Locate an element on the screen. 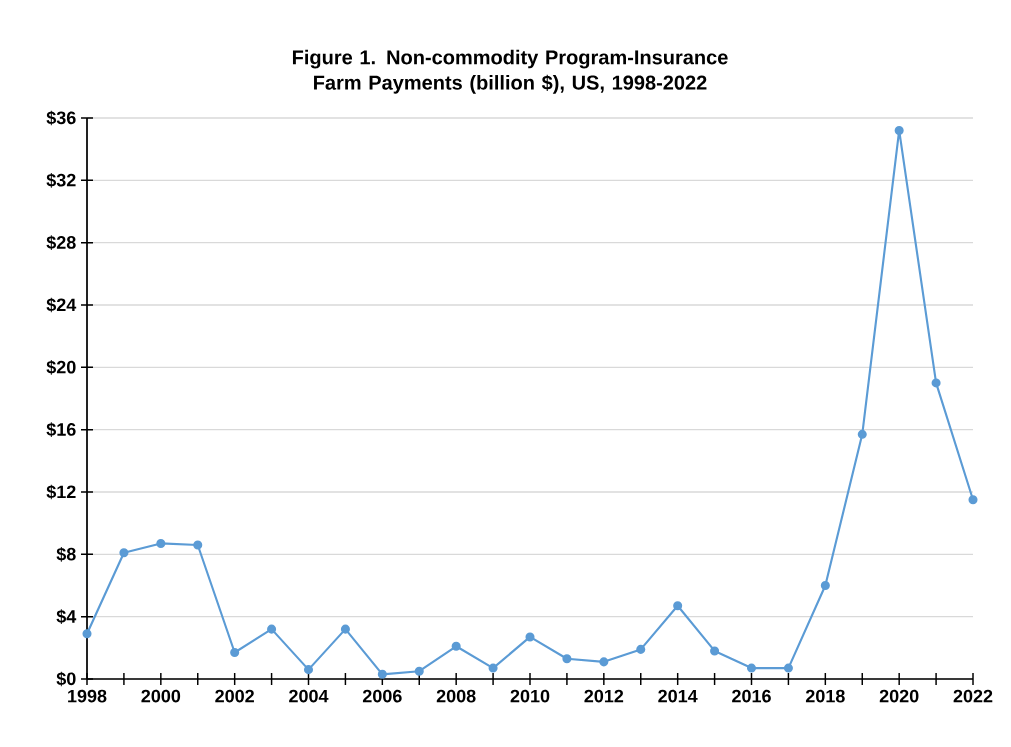 The image size is (1011, 747). y-tick-label: $24 is located at coordinates (61, 305).